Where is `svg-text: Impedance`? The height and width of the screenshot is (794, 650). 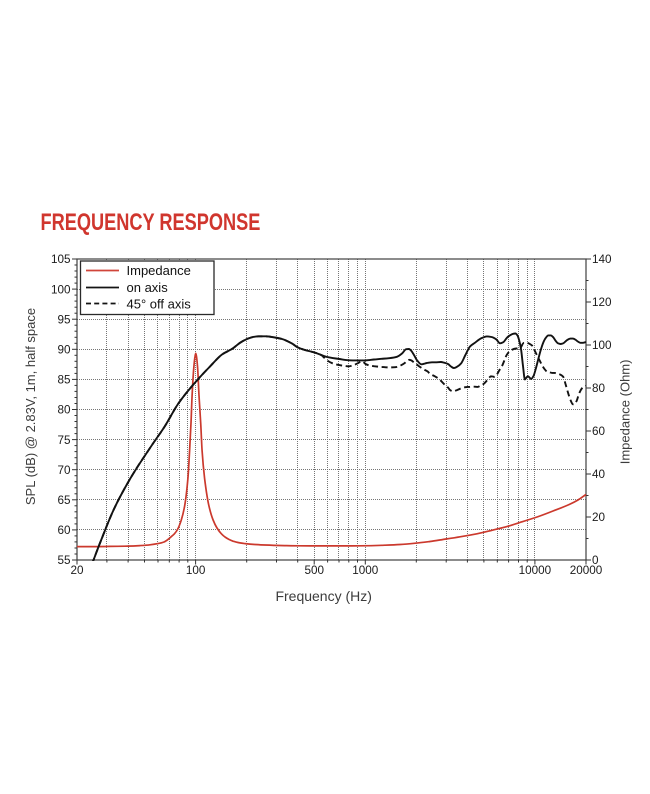
svg-text: Impedance is located at coordinates (159, 270).